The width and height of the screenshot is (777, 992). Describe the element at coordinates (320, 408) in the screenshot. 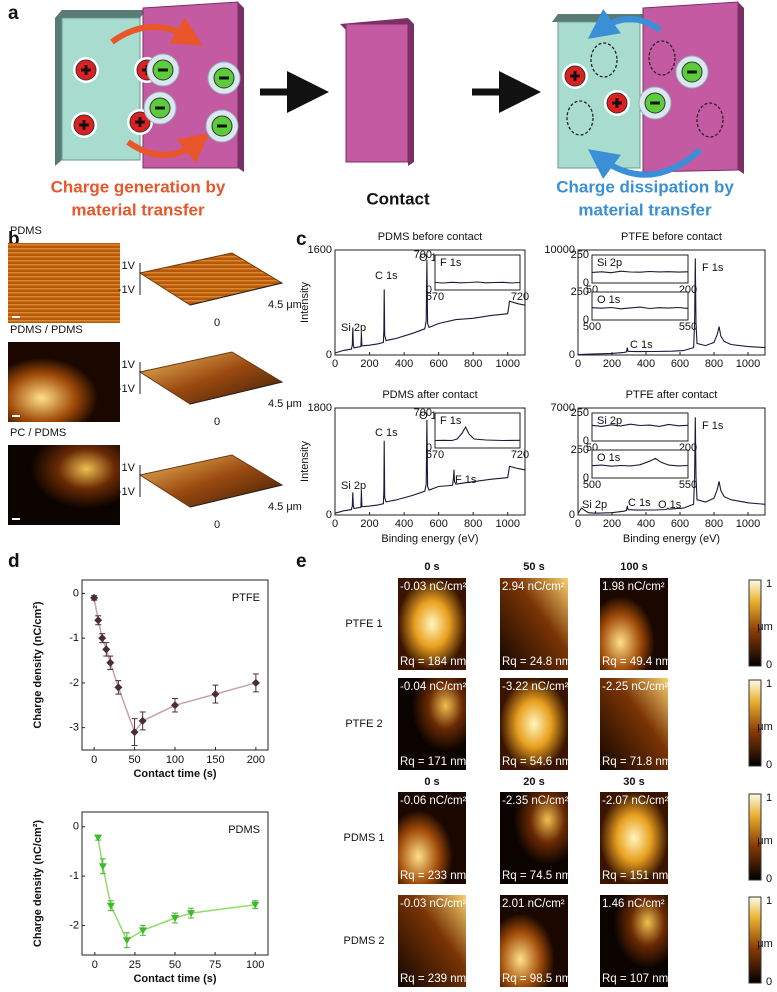

I see `y-tick-label: 1800` at that location.